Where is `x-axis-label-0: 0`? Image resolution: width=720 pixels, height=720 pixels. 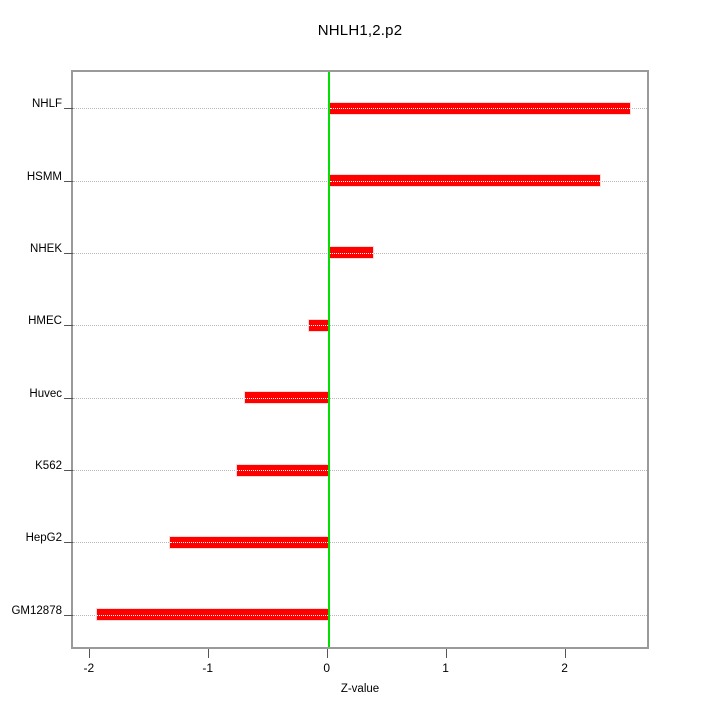
x-axis-label-0: 0 is located at coordinates (327, 668).